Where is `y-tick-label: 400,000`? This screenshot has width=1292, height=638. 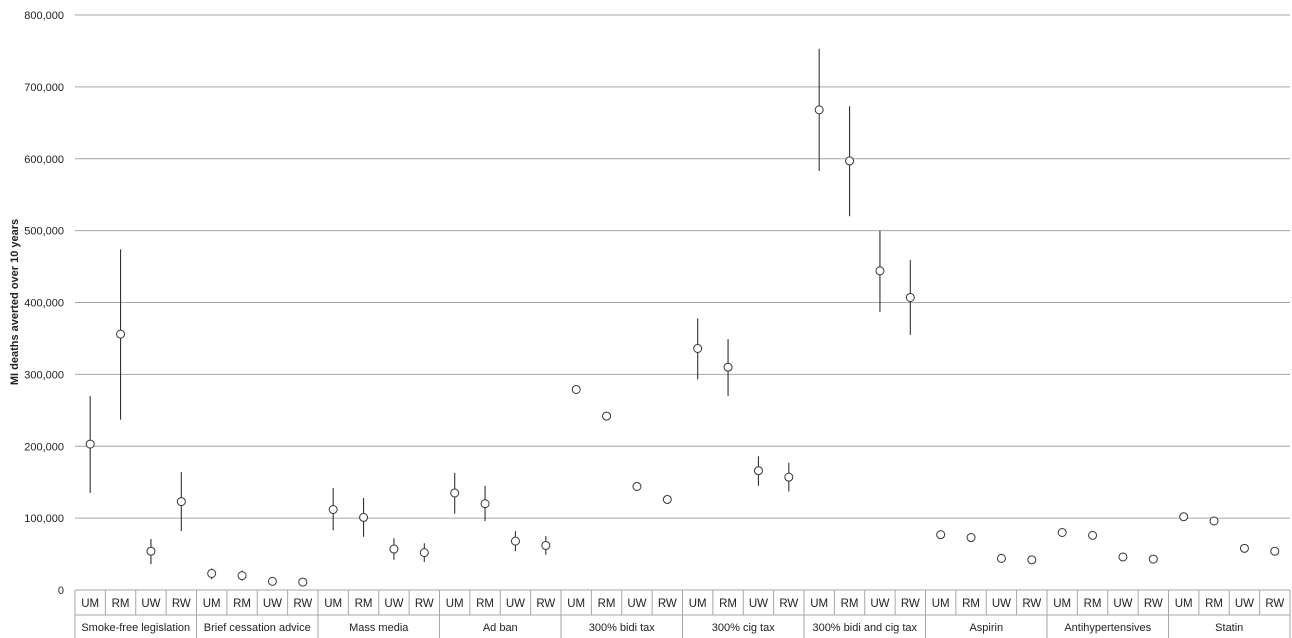
y-tick-label: 400,000 is located at coordinates (44, 304).